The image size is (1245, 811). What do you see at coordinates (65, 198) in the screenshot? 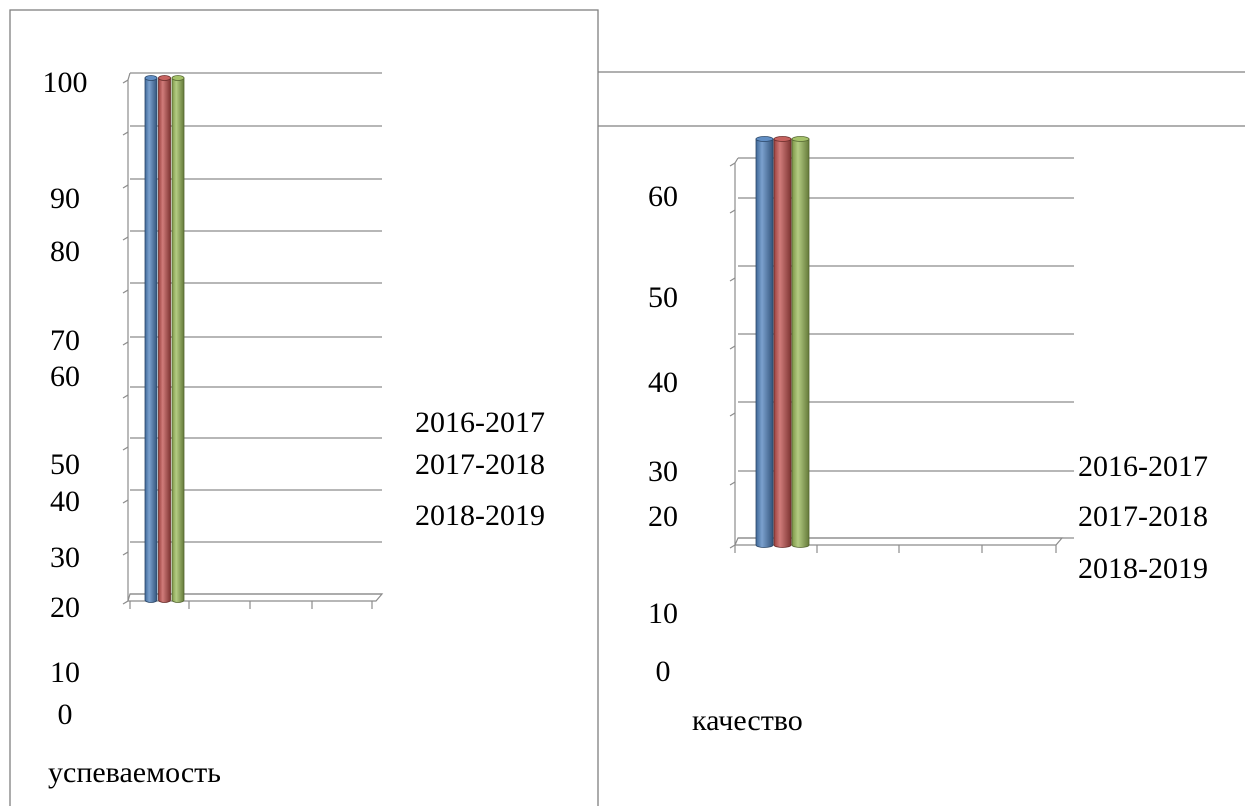
I see `y-axis-label: 90` at bounding box center [65, 198].